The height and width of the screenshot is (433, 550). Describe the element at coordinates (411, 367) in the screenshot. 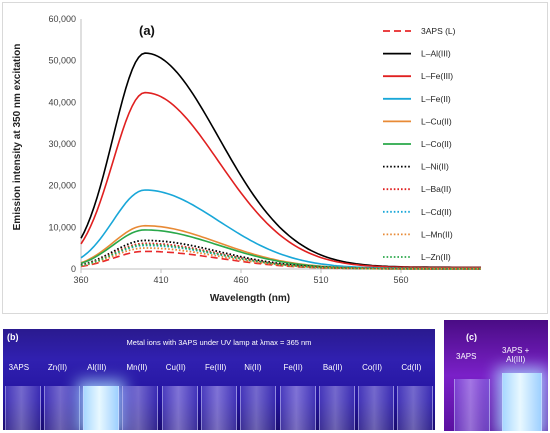

I see `vial-label: Cd(II)` at that location.